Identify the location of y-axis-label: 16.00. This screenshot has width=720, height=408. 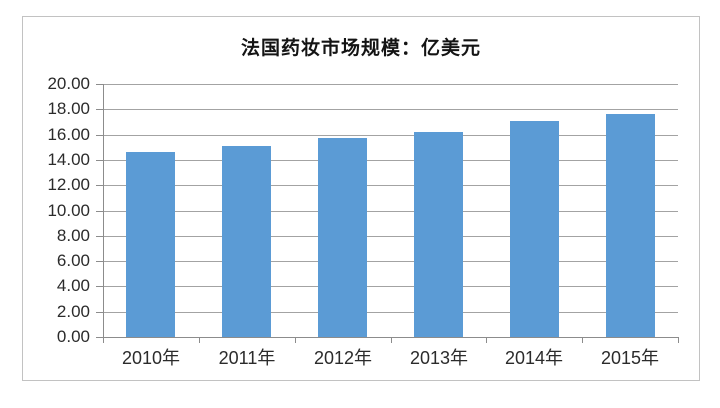
(68, 134).